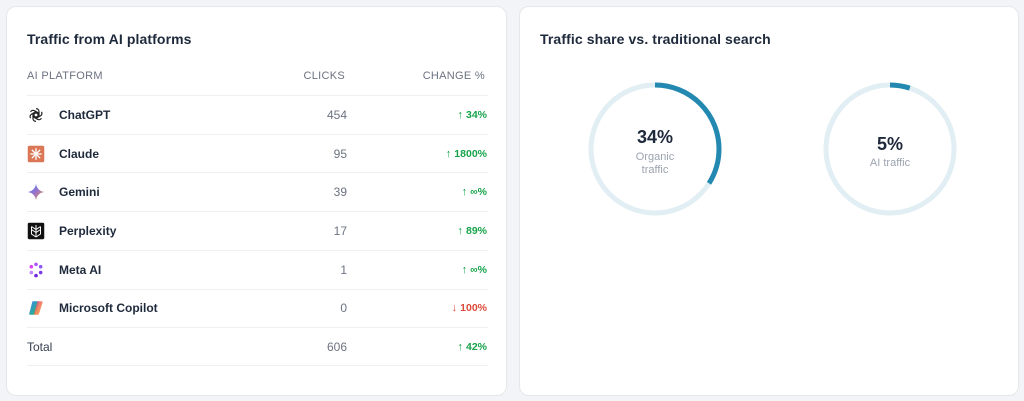 This screenshot has height=401, width=1024. Describe the element at coordinates (472, 230) in the screenshot. I see `change-value: ↑ 89%` at that location.